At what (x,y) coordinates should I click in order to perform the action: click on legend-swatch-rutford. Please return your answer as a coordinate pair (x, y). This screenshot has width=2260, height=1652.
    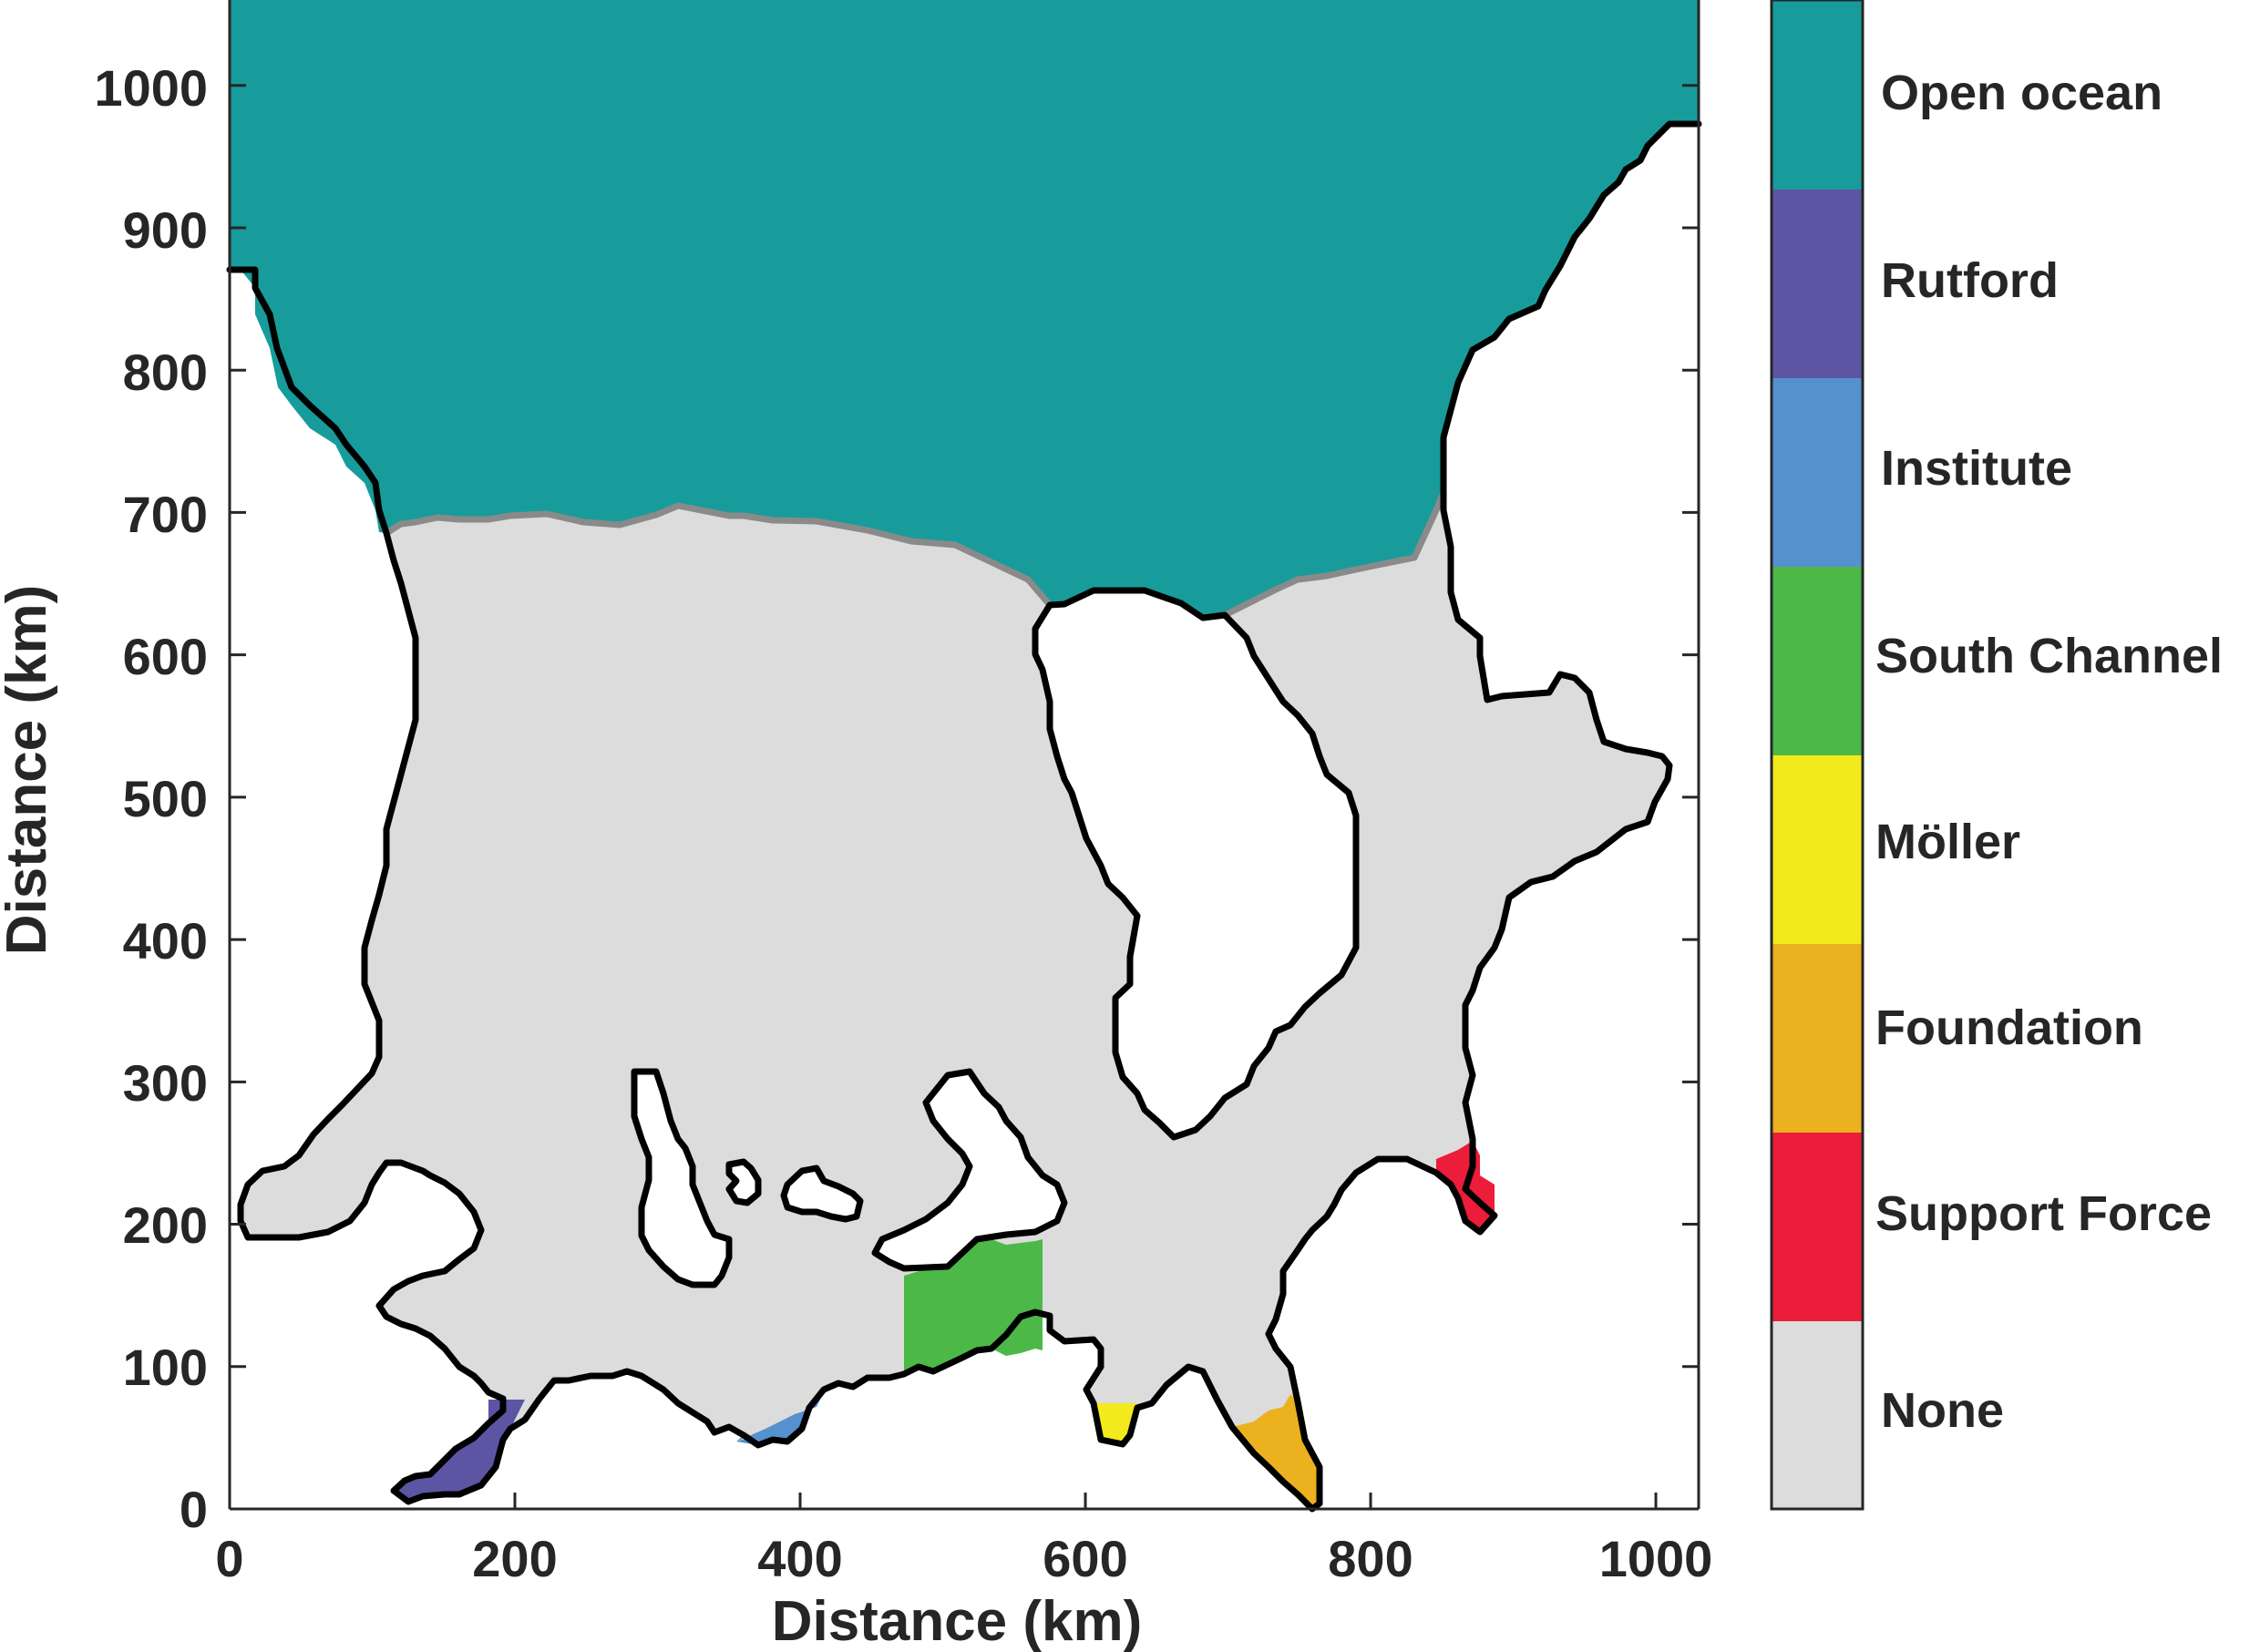
    Looking at the image, I should click on (1817, 284).